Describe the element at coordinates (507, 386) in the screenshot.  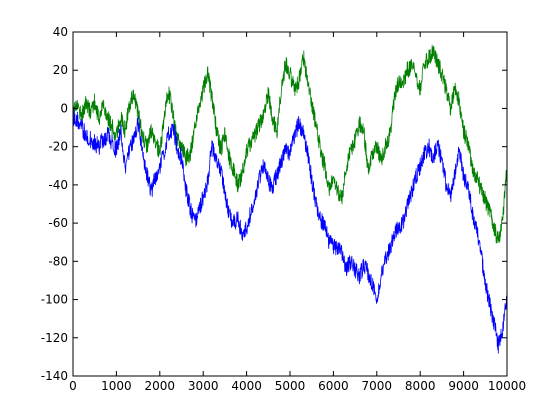
I see `x-tick-label-10: 10000` at that location.